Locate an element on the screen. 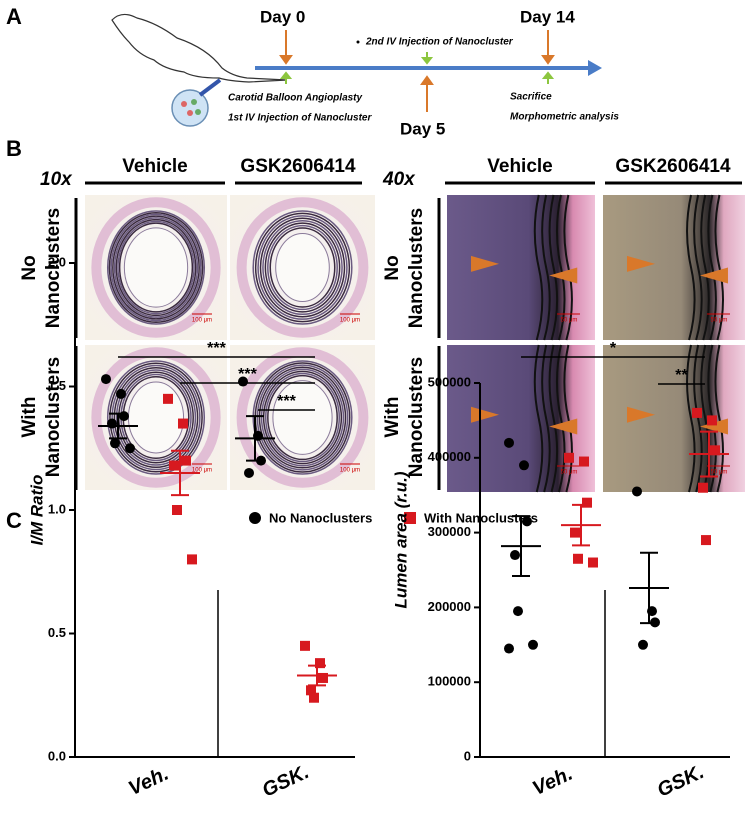 Image resolution: width=747 pixels, height=817 pixels. event-label: 1st IV Injection of Nanocluster is located at coordinates (300, 118).